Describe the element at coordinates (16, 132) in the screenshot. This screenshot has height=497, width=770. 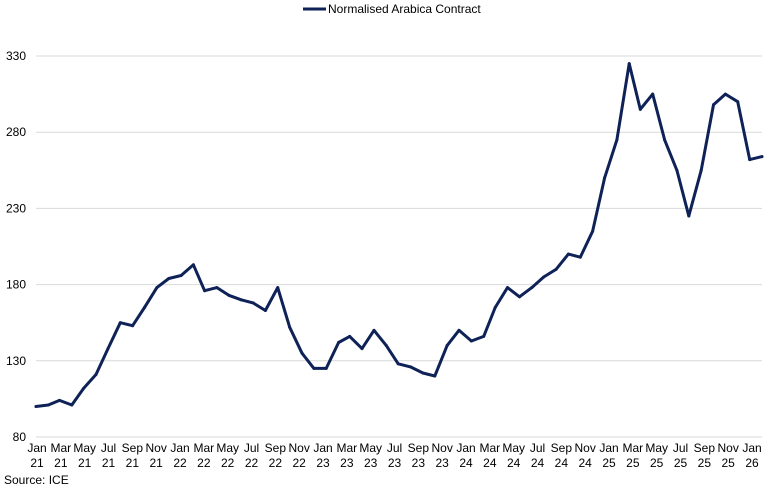
I see `y-tick-label: 280` at that location.